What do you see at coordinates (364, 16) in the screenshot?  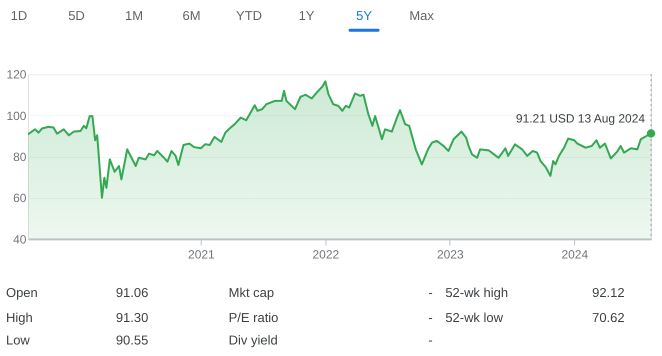 I see `text: 5Y` at bounding box center [364, 16].